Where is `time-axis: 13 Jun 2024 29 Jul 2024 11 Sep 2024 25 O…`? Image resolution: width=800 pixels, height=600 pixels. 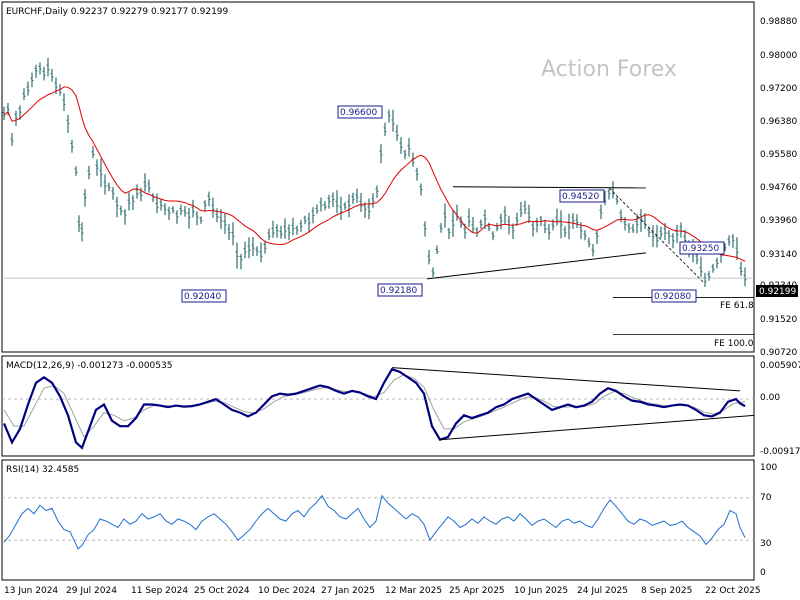 time-axis: 13 Jun 2024 29 Jul 2024 11 Sep 2024 25 O… is located at coordinates (382, 591).